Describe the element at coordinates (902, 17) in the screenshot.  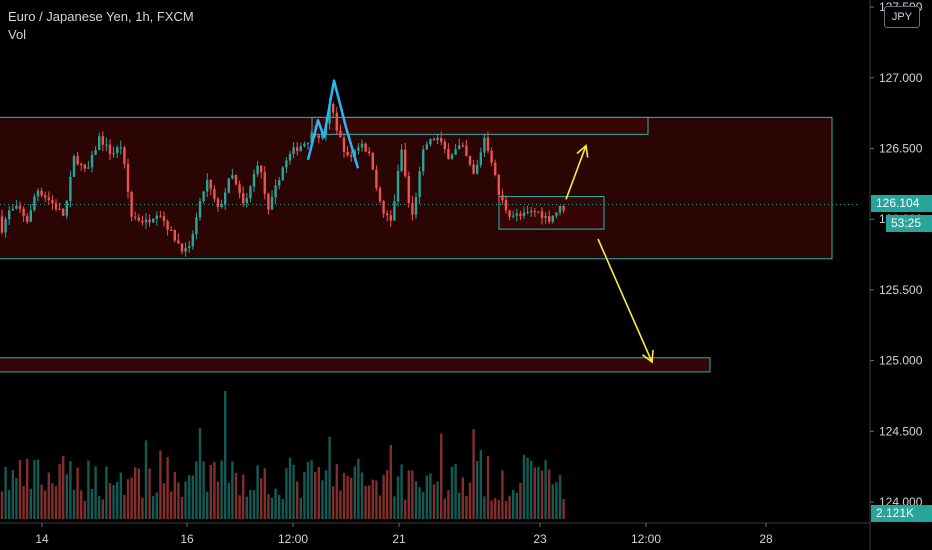
I see `currency-badge: JPY` at that location.